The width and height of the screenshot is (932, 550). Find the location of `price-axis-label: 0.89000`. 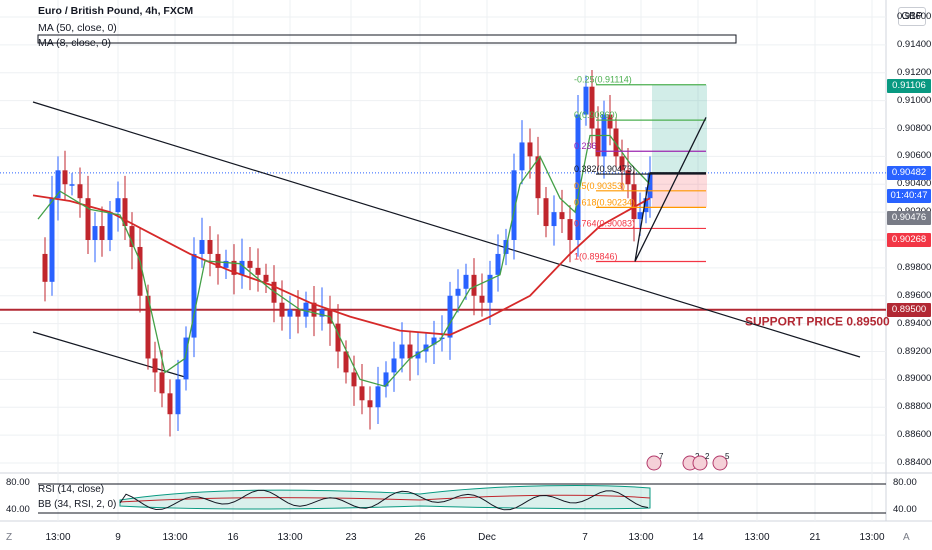

price-axis-label: 0.89000 is located at coordinates (914, 379).